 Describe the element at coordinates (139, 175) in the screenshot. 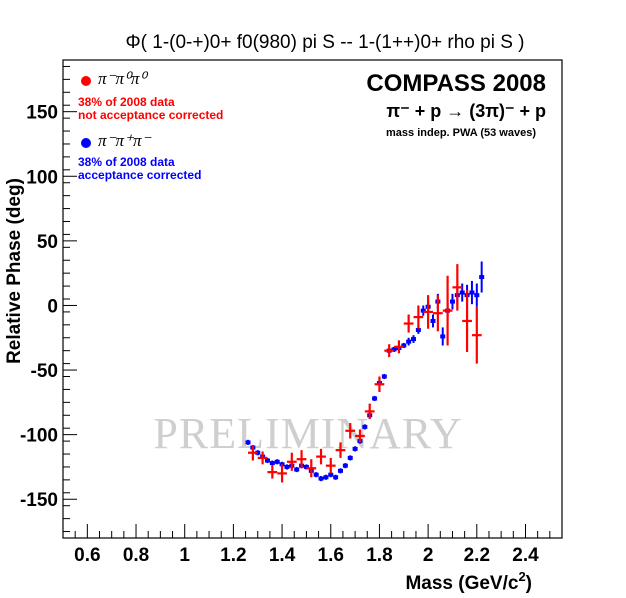

I see `legend-note-charged-2: acceptance corrected` at that location.